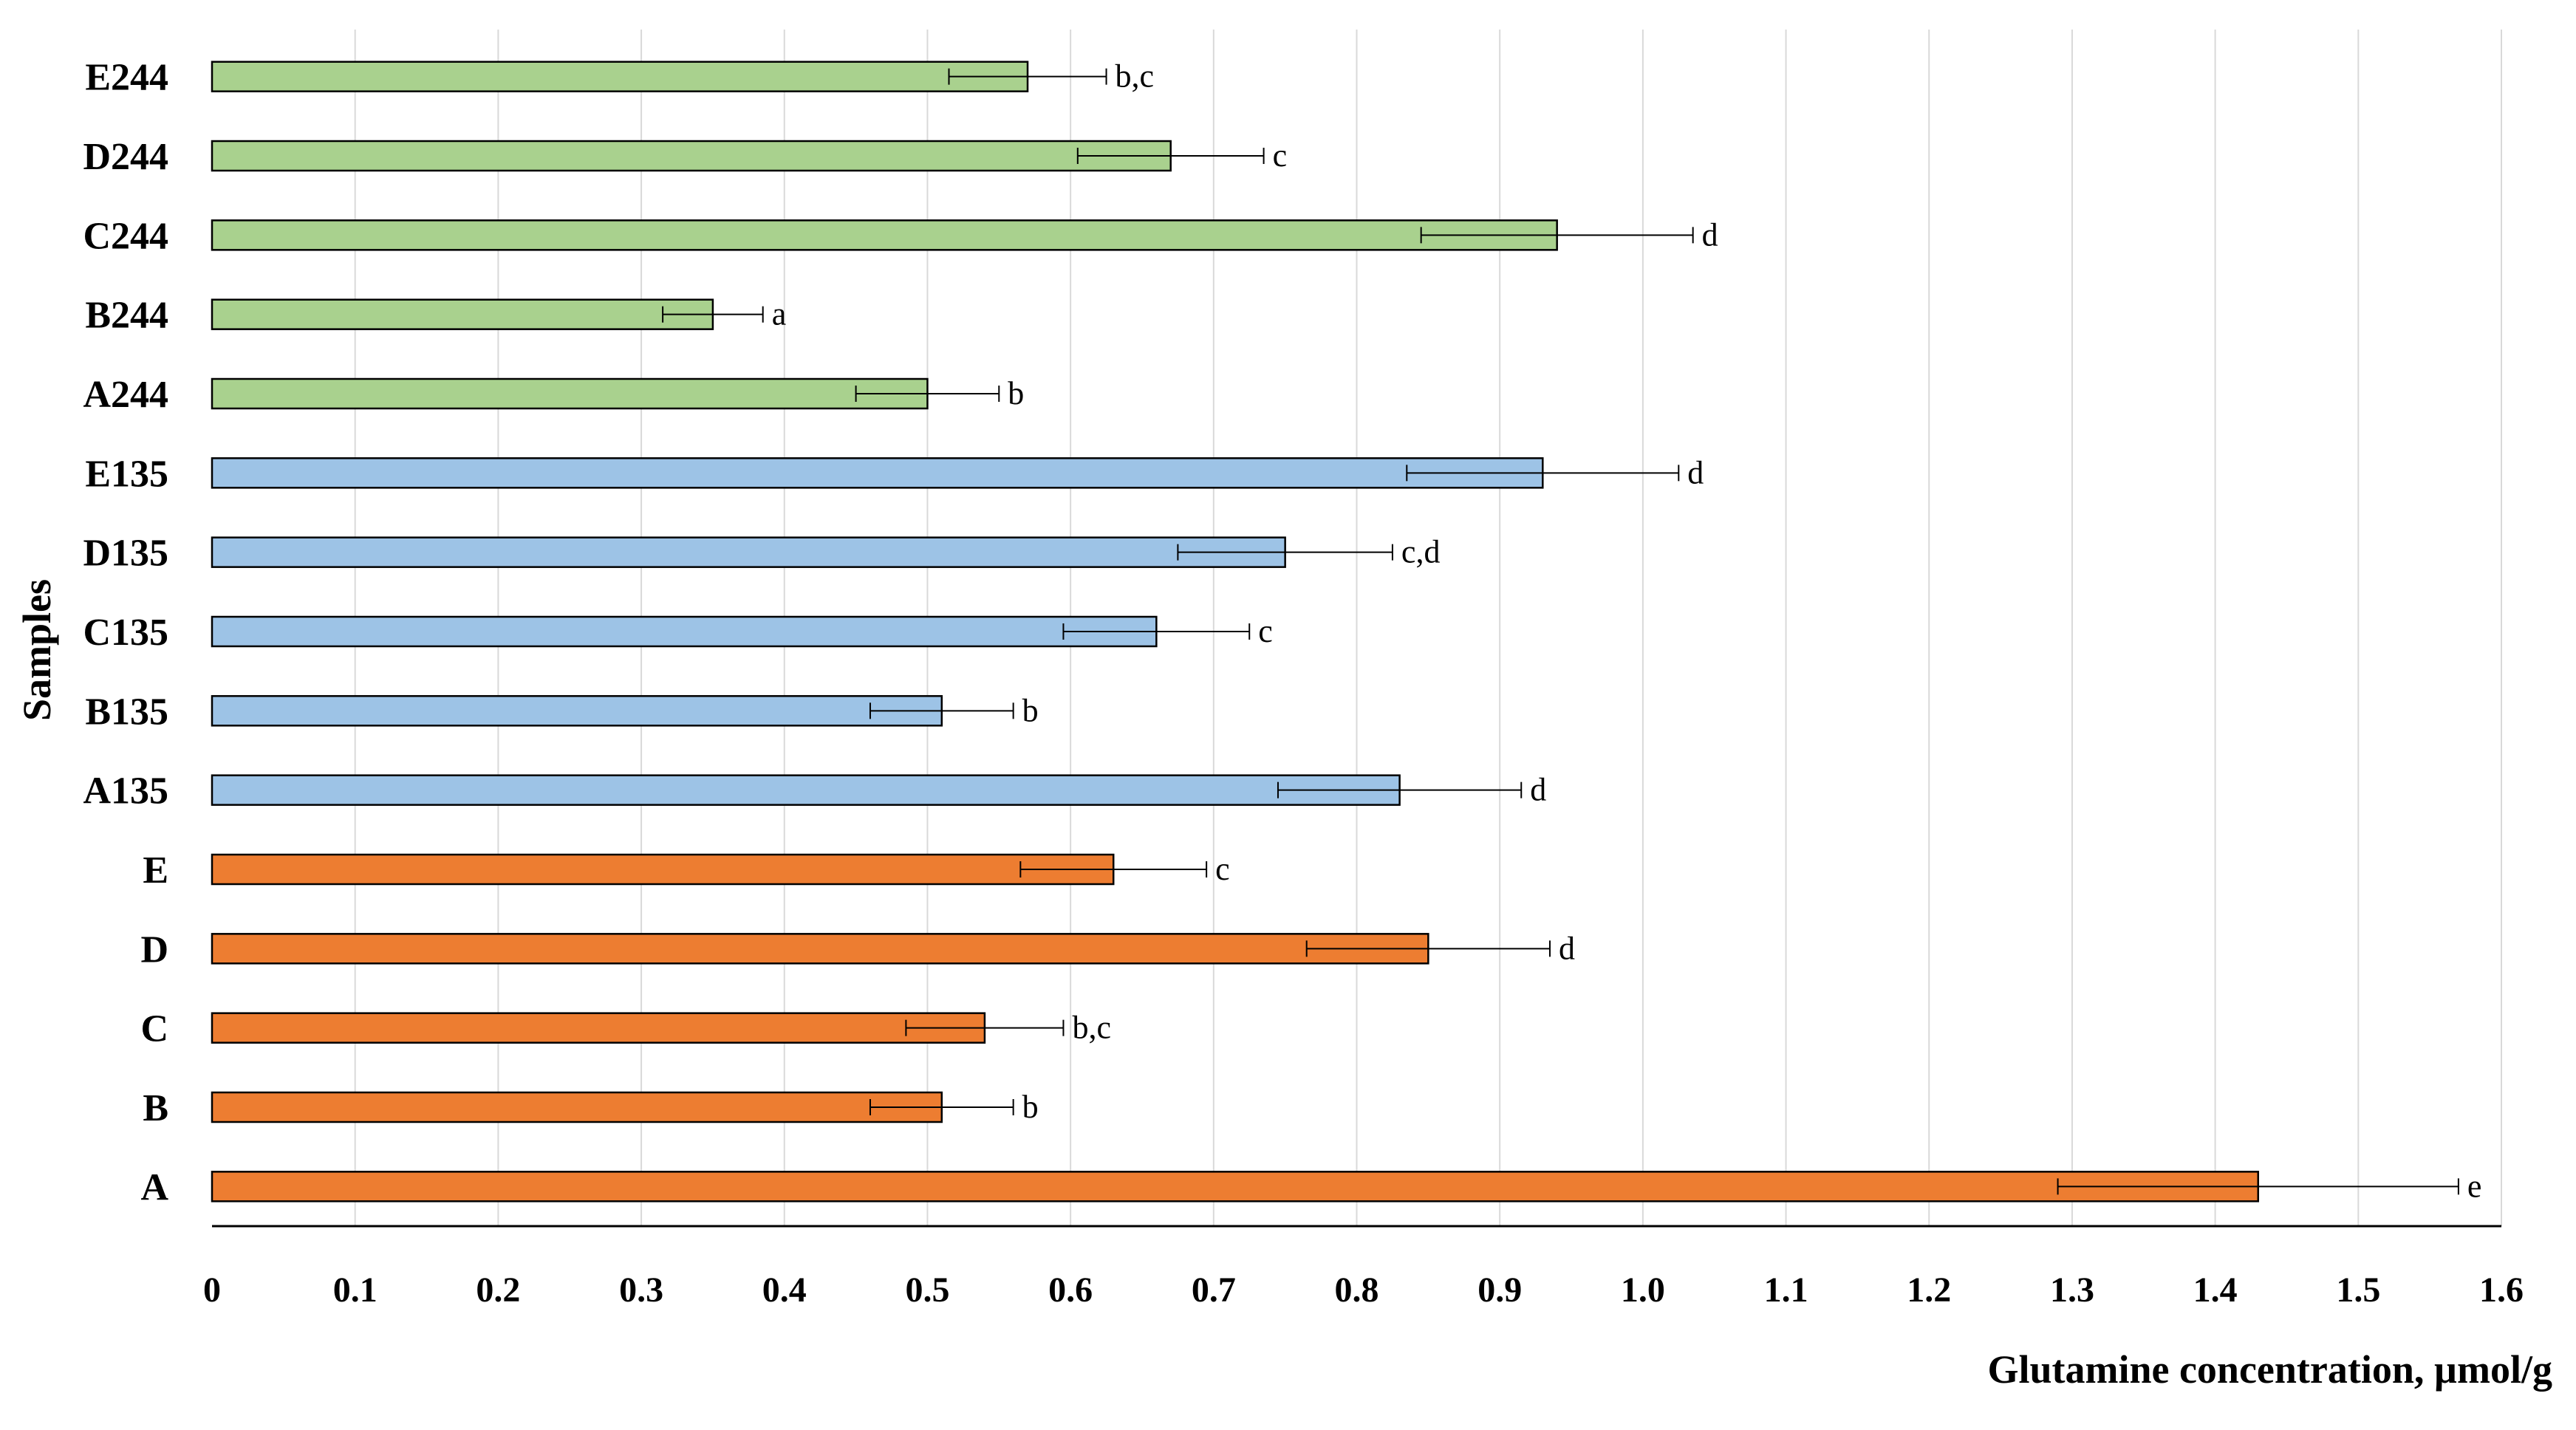 This screenshot has height=1430, width=2576. Describe the element at coordinates (1214, 1290) in the screenshot. I see `x-tick-label: 0.7` at that location.